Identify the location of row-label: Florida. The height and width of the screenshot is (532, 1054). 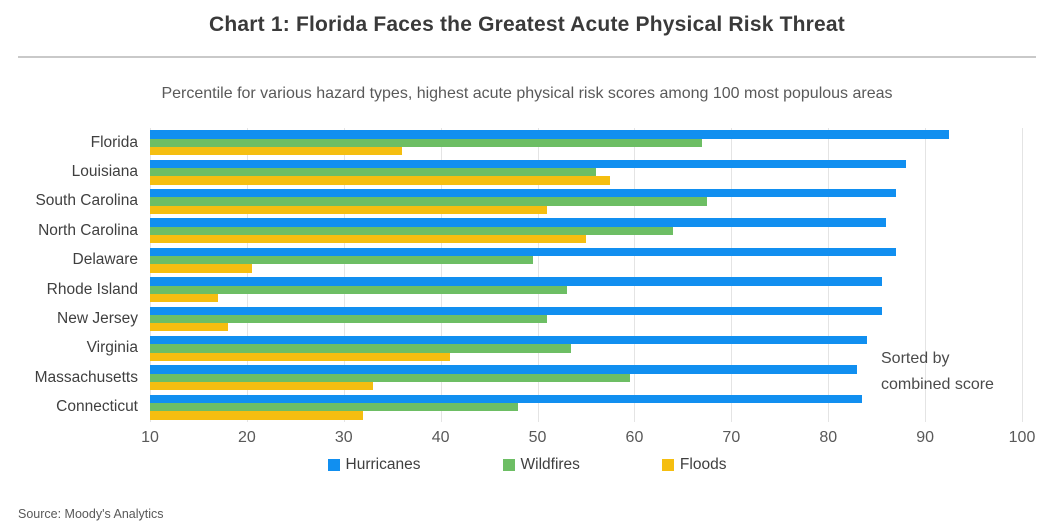
(114, 142).